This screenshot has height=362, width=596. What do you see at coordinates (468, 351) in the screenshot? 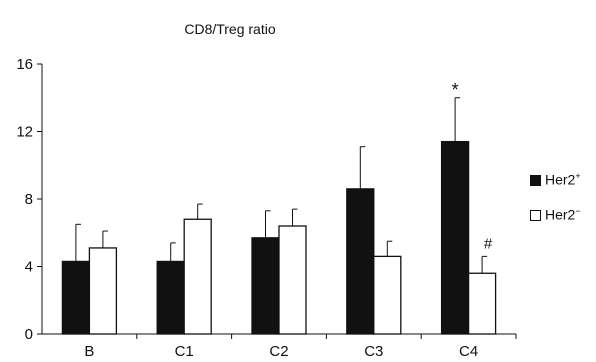
I see `x-tick-label: C4` at bounding box center [468, 351].